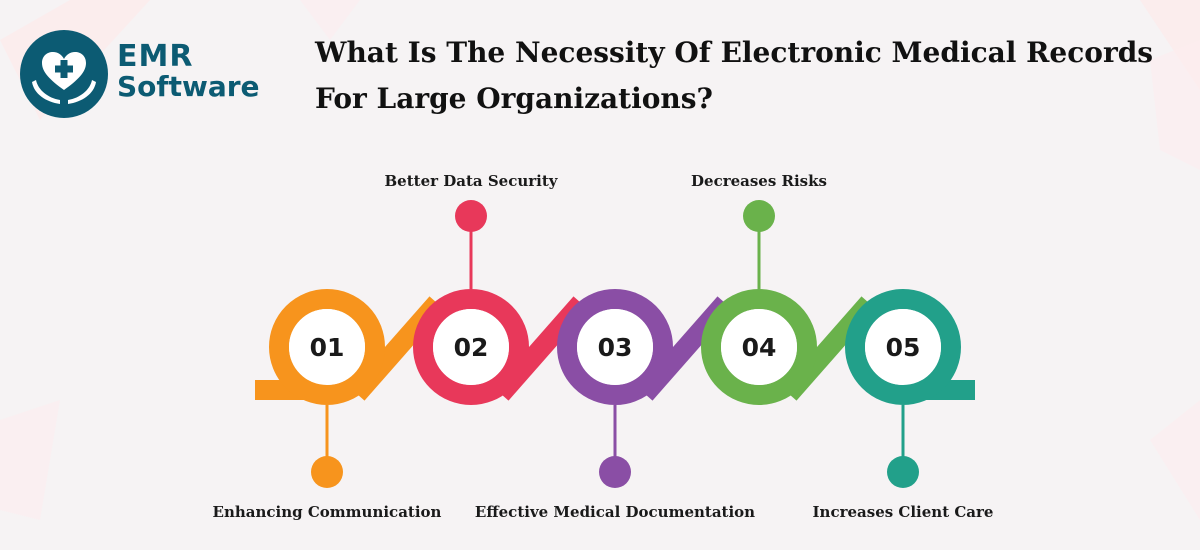 Image resolution: width=1200 pixels, height=550 pixels. I want to click on step-number: 03, so click(615, 347).